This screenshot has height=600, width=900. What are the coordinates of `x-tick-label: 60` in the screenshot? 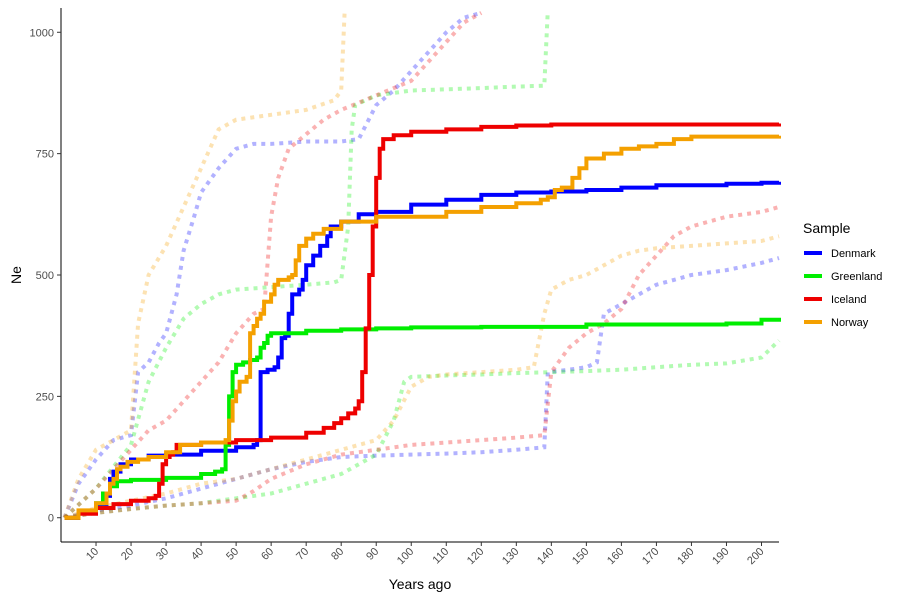 It's located at (267, 554).